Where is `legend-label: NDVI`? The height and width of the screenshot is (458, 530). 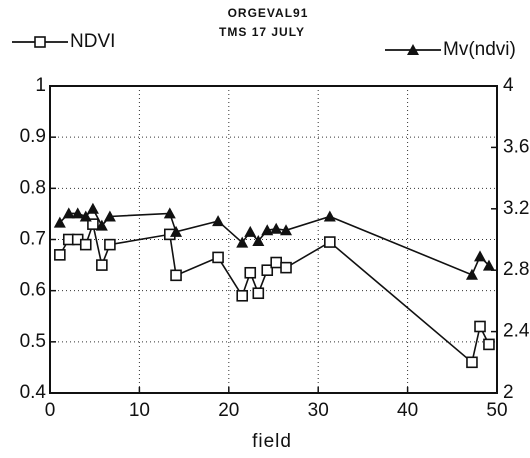 legend-label: NDVI is located at coordinates (92, 41).